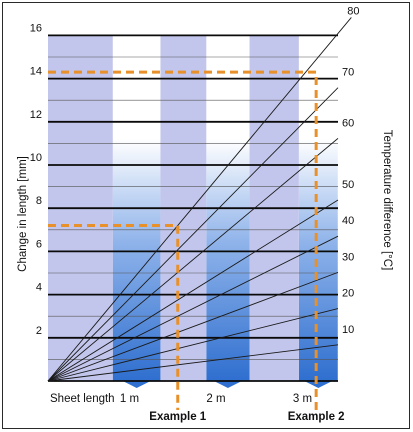  I want to click on y2-axis-title: Temperature difference [°C], so click(387, 200).